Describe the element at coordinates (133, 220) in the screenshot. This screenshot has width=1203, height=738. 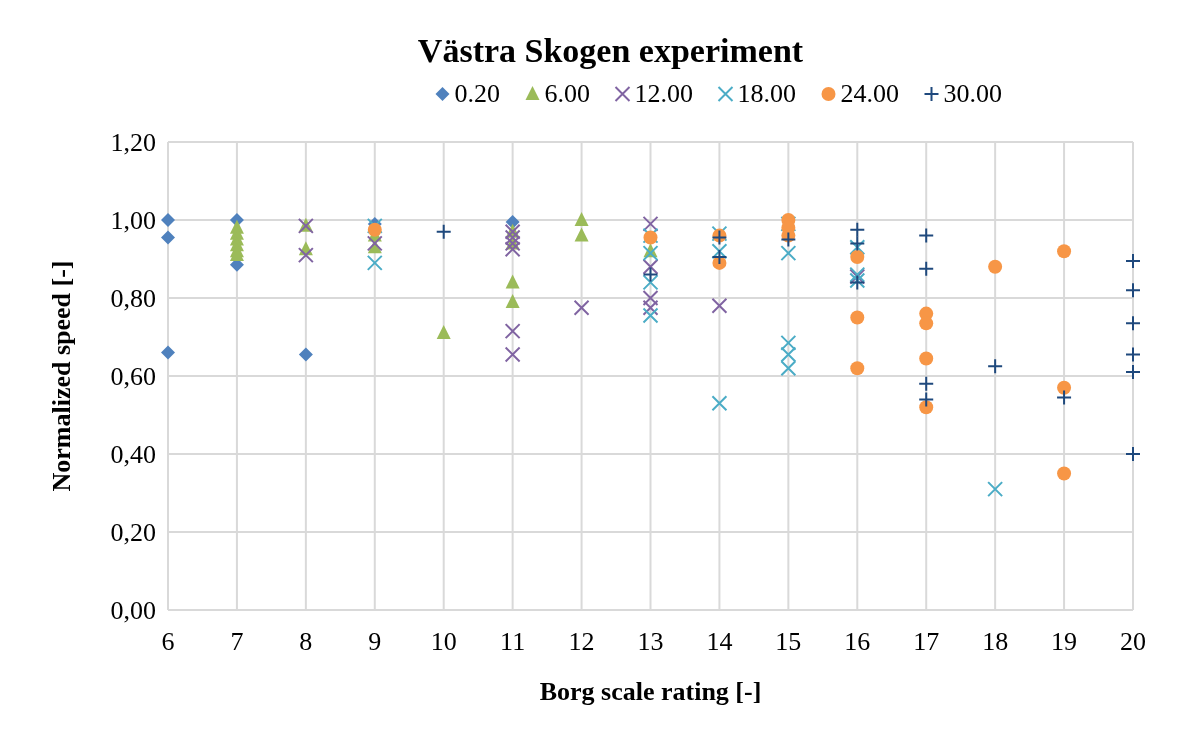
I see `y-tick-label: 1,00` at that location.